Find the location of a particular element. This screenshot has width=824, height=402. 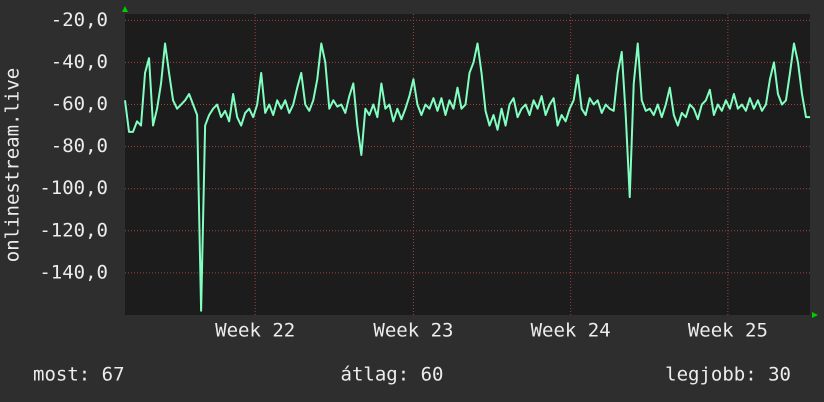

x-tick-label: Week 25 is located at coordinates (728, 331).